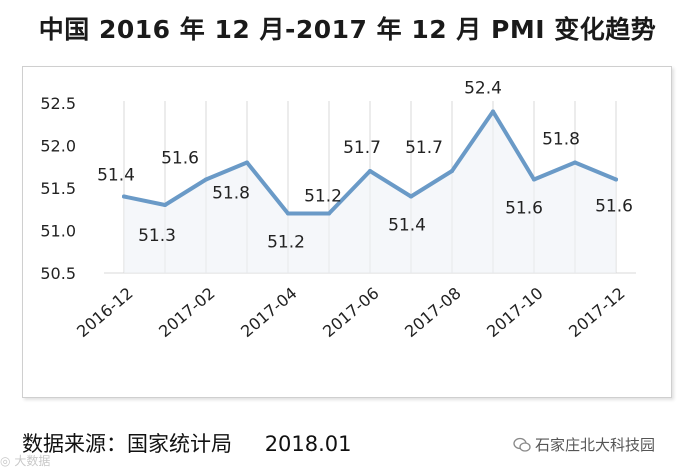 Image resolution: width=695 pixels, height=472 pixels. Describe the element at coordinates (347, 29) in the screenshot. I see `chart-title: 中国 2016 年 12 月-2017 年 12 月 PMI 变化趋势` at that location.